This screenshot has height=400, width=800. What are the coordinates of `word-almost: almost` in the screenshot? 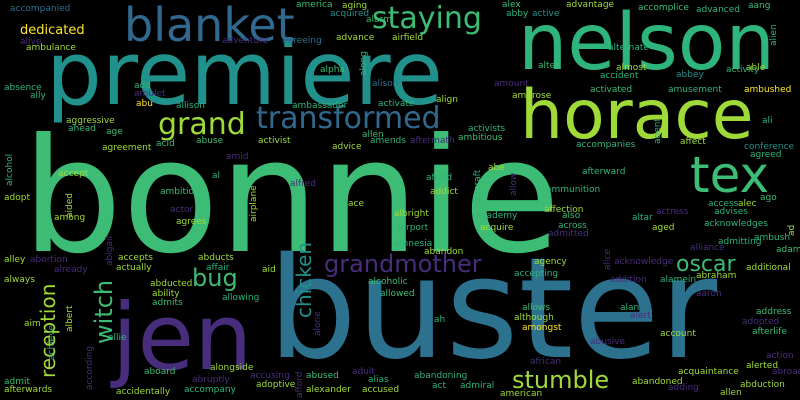 It's located at (631, 68).